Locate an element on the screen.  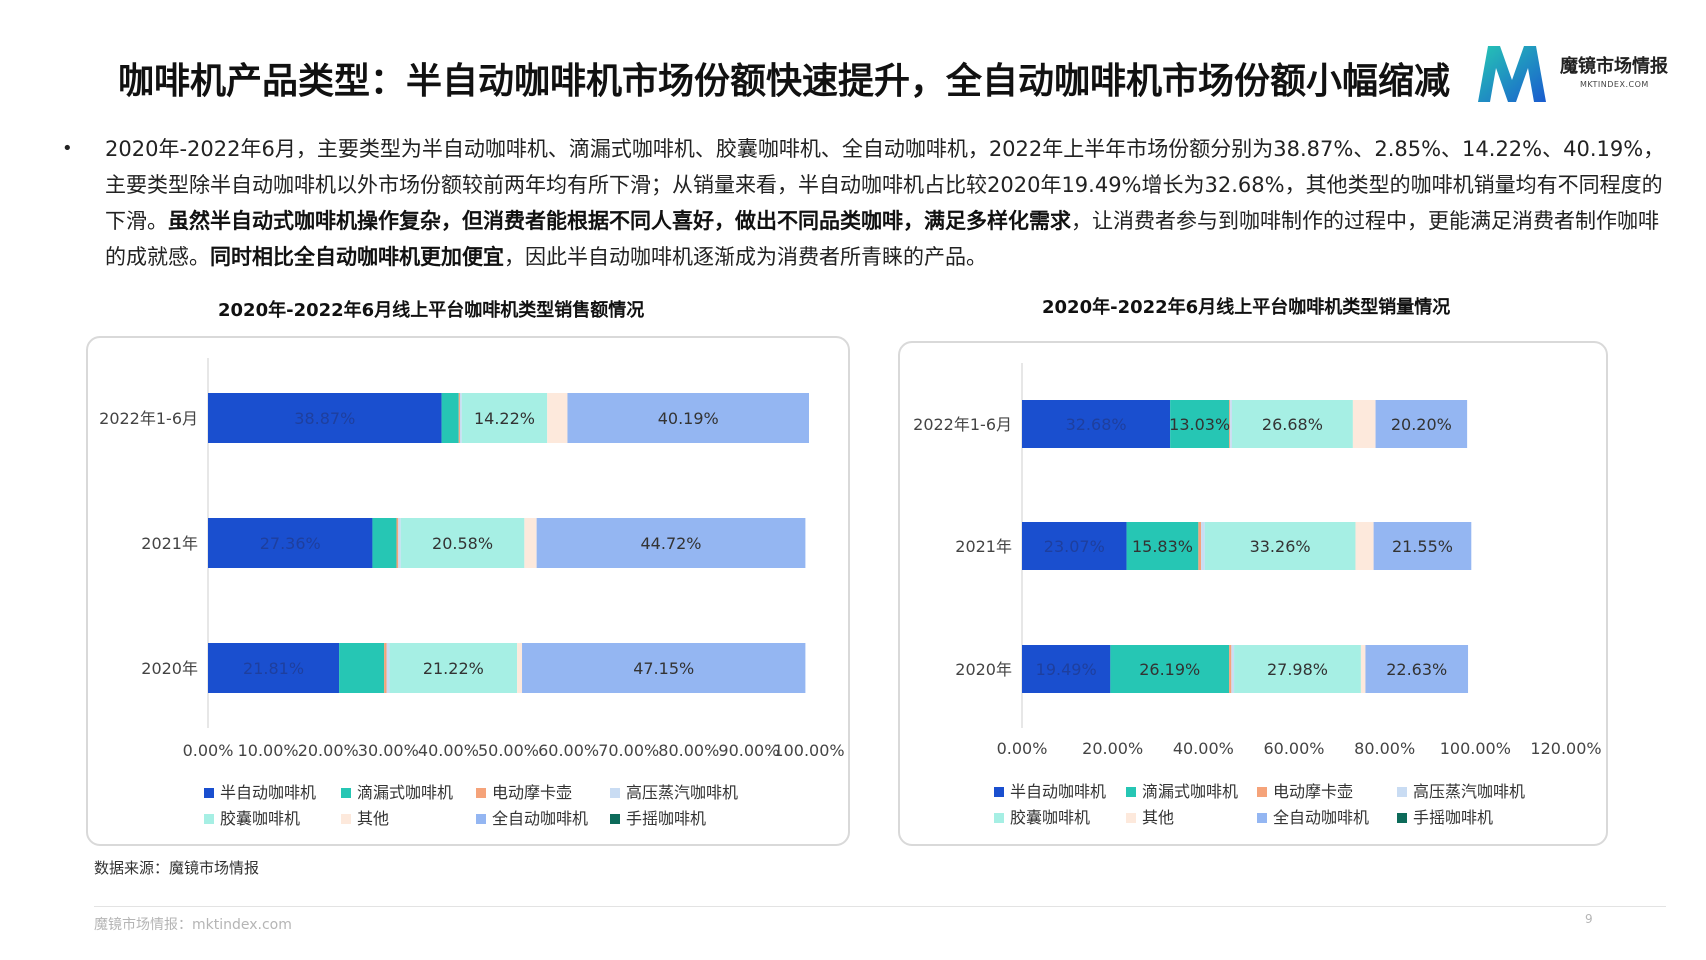
brand-name: 魔镜市场情报 is located at coordinates (1614, 66).